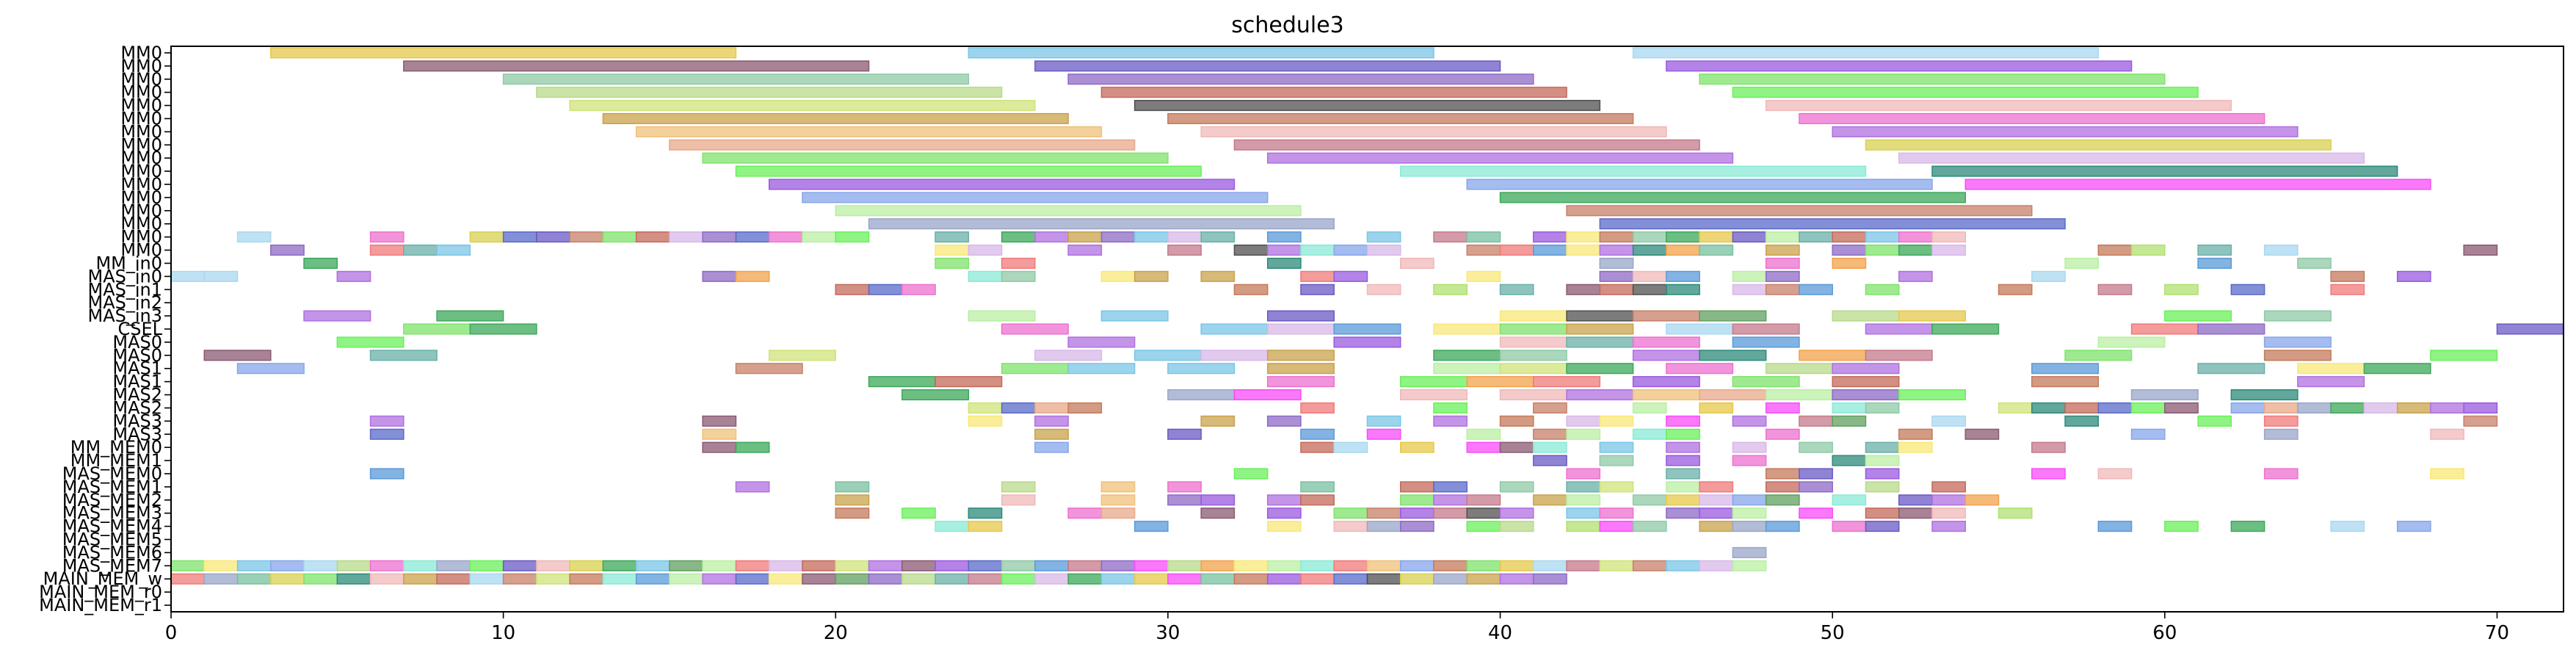  What do you see at coordinates (112, 513) in the screenshot?
I see `y-tick-label: MAS_MEM3` at bounding box center [112, 513].